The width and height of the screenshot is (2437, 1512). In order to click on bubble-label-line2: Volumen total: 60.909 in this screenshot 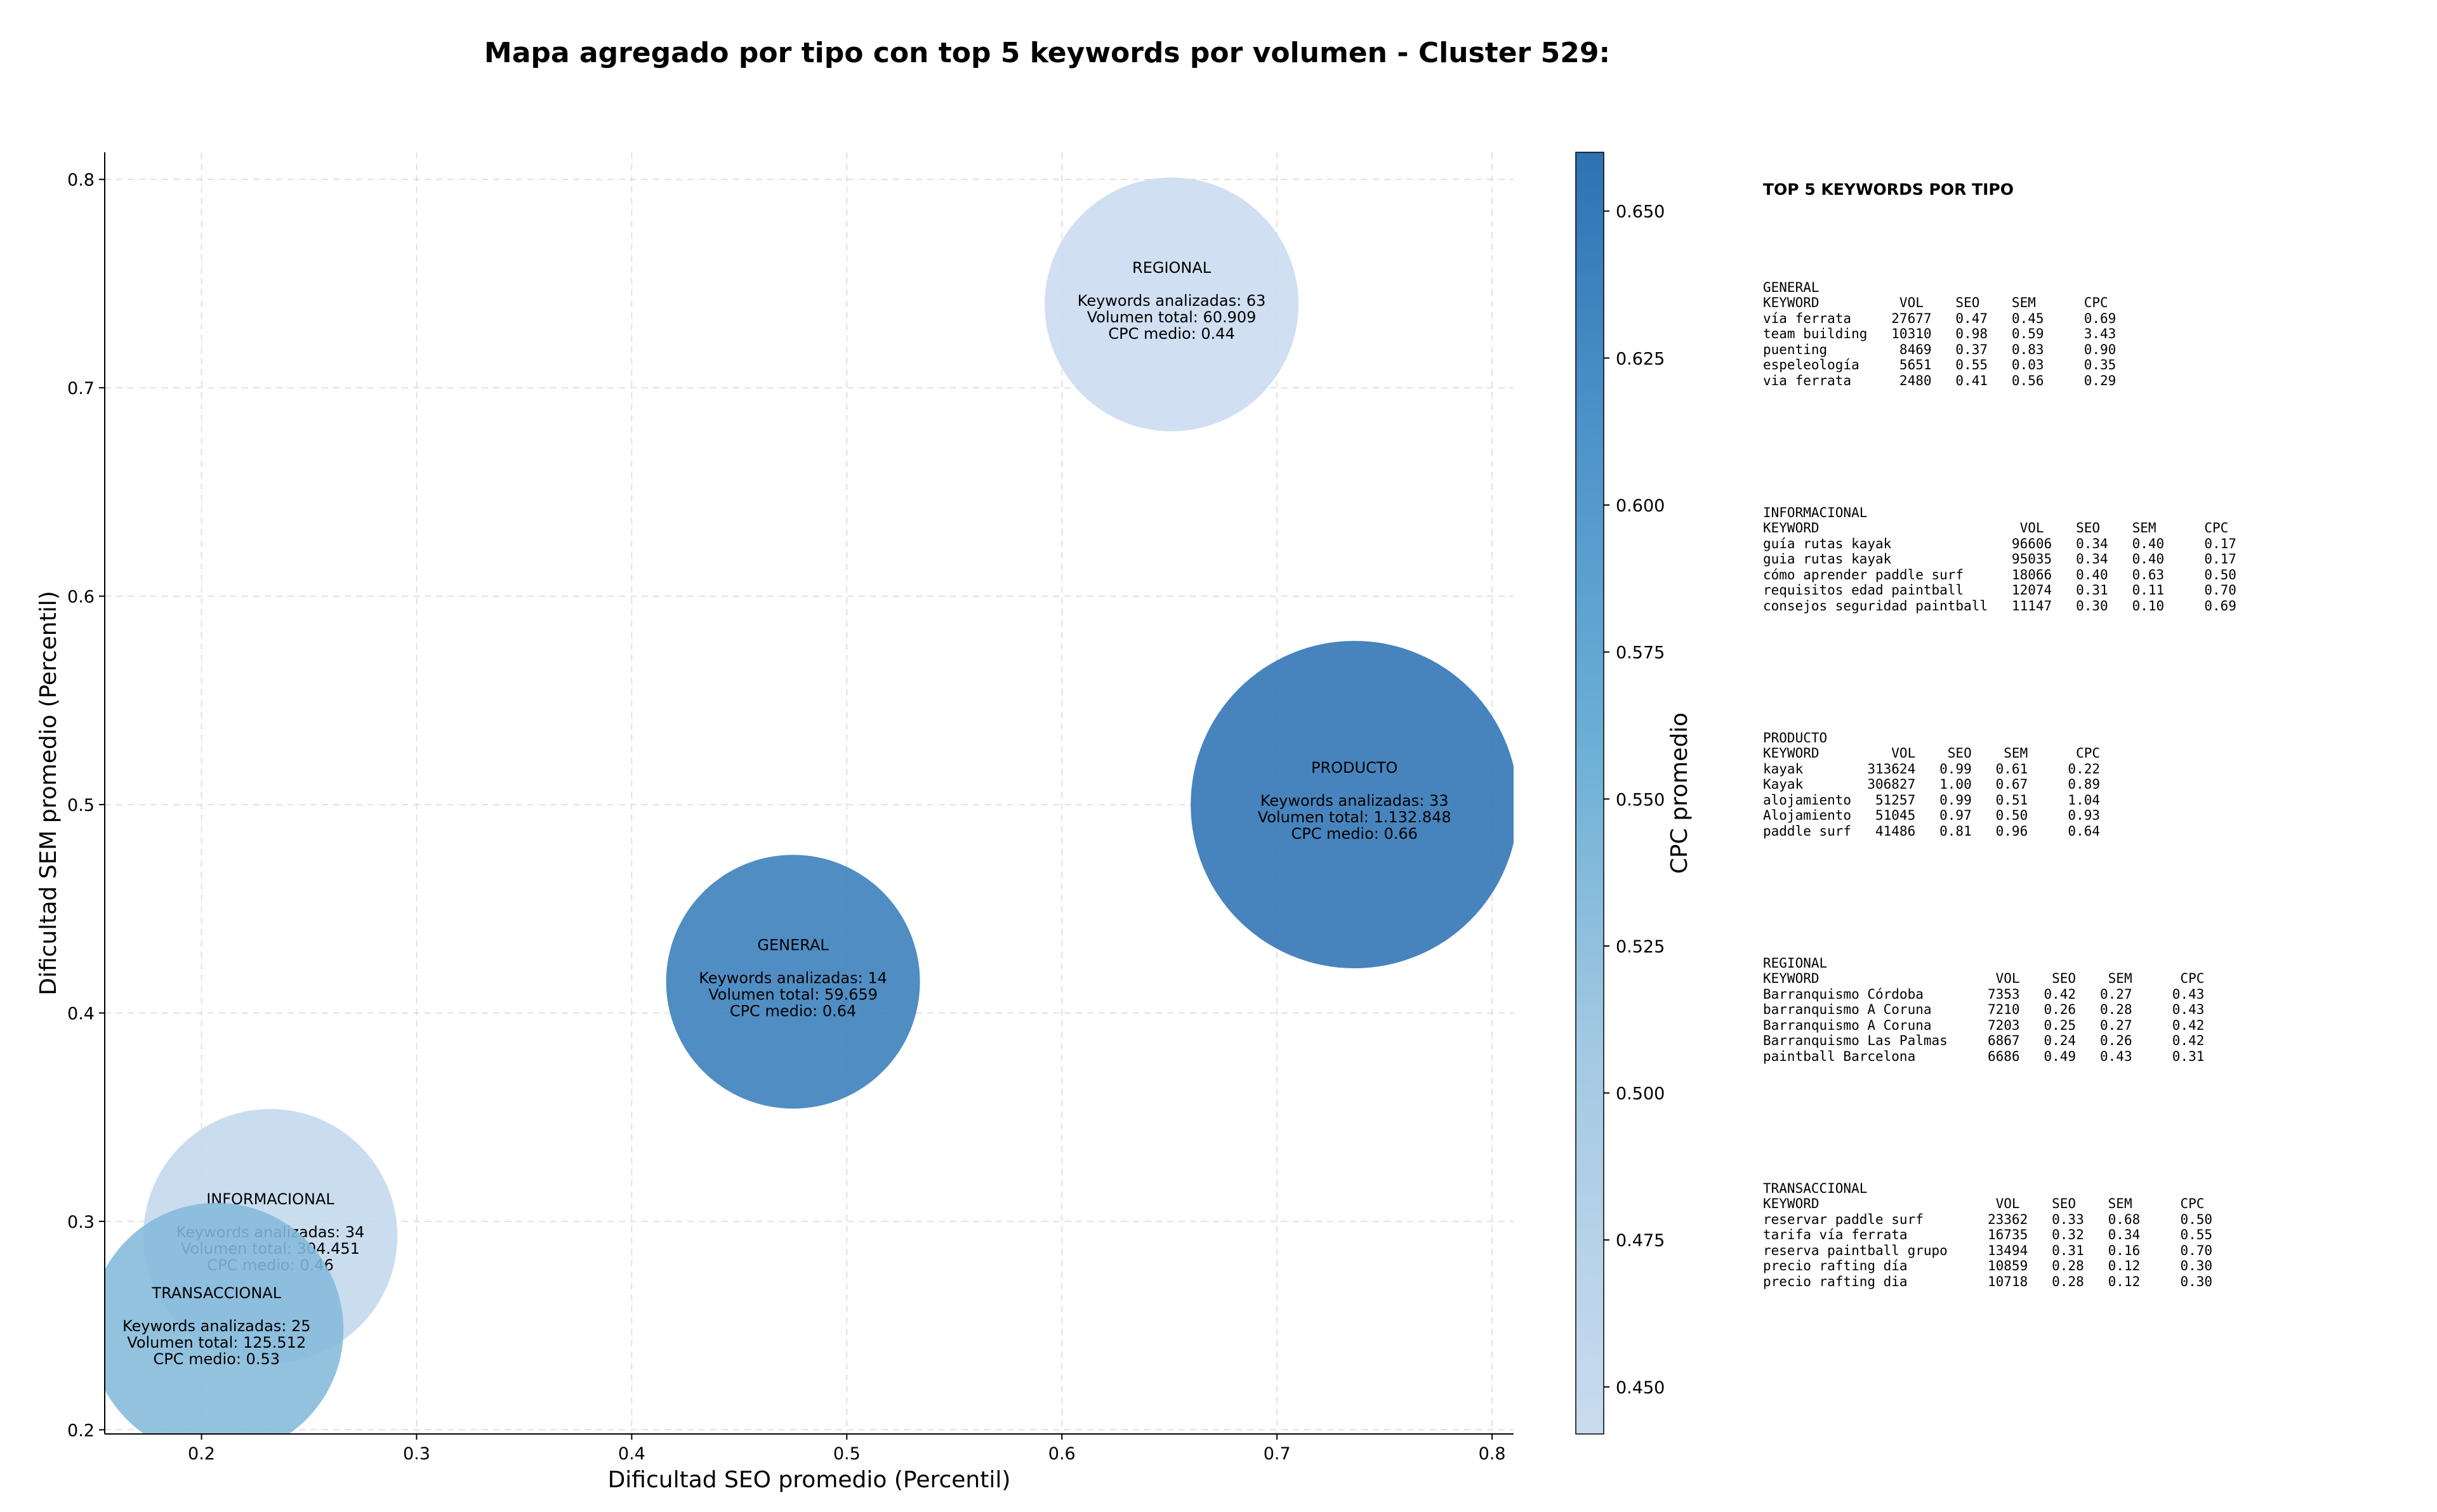, I will do `click(1172, 317)`.